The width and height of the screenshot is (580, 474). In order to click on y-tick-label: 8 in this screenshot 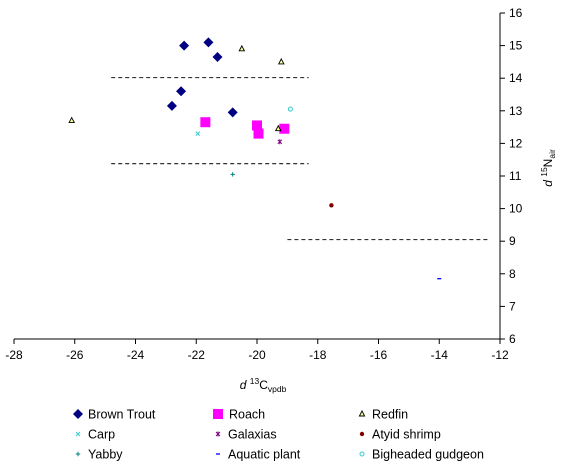, I will do `click(512, 274)`.